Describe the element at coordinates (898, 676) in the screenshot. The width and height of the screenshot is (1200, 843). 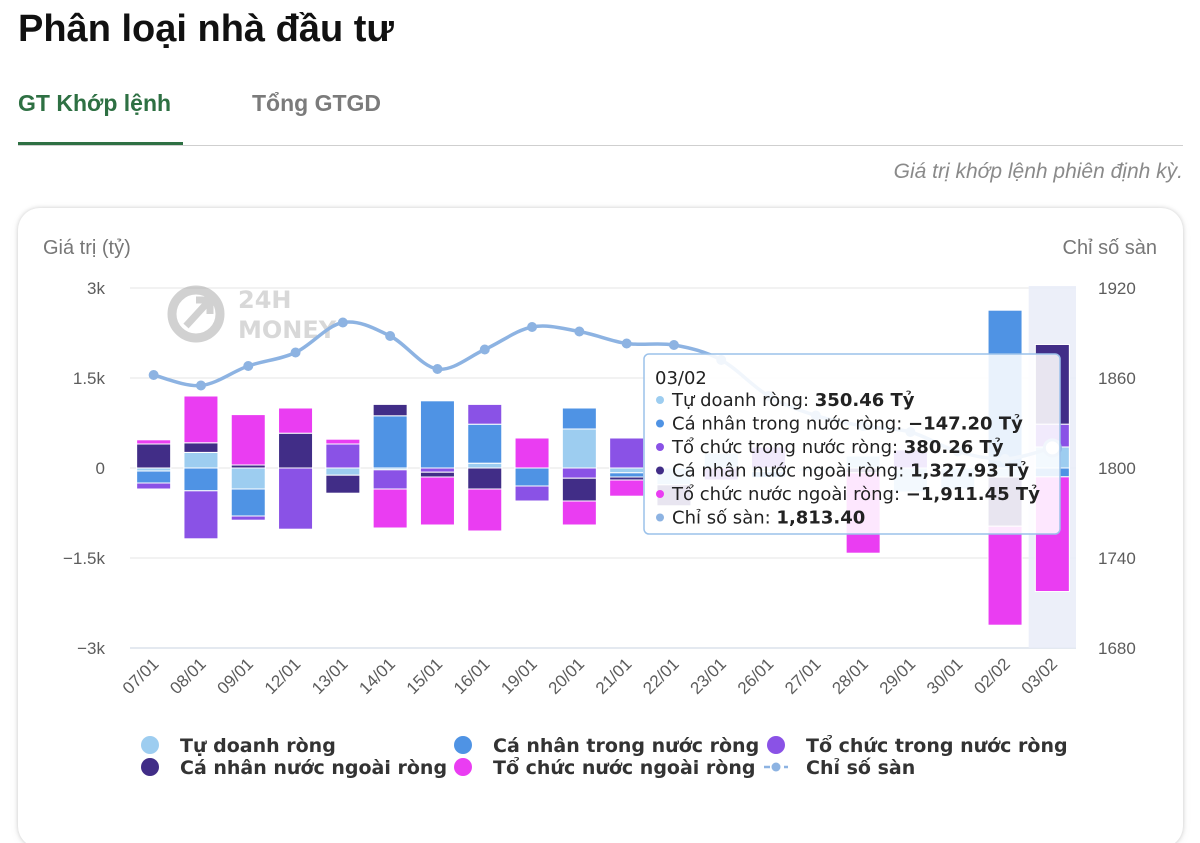
I see `x-tick-label: 29/01` at that location.